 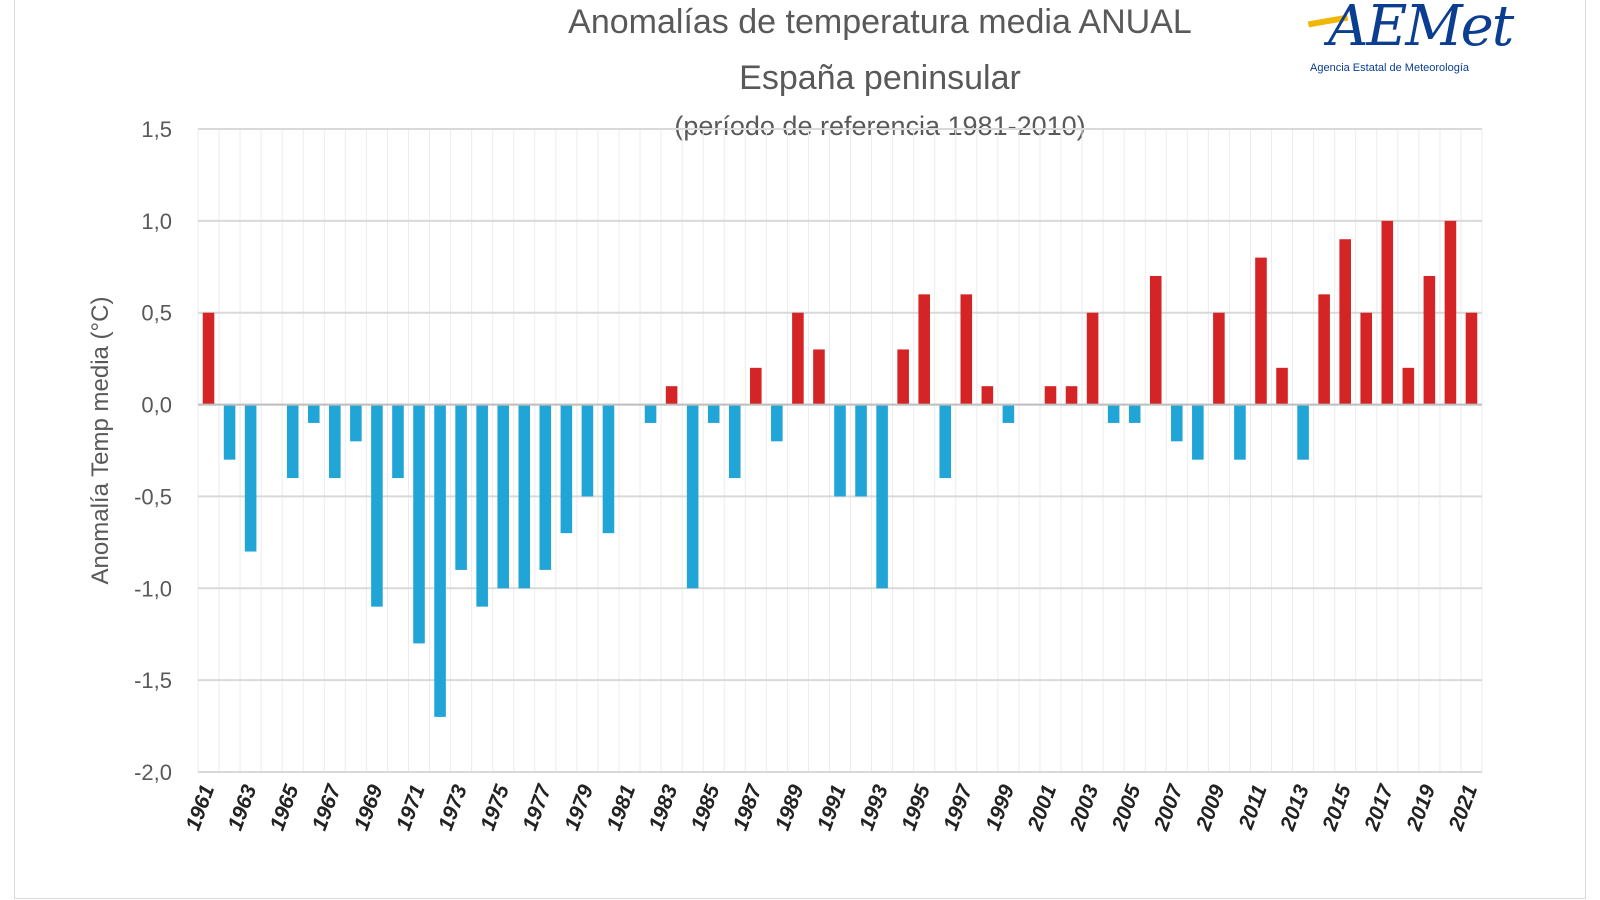 What do you see at coordinates (1198, 432) in the screenshot?
I see `bar-2008` at bounding box center [1198, 432].